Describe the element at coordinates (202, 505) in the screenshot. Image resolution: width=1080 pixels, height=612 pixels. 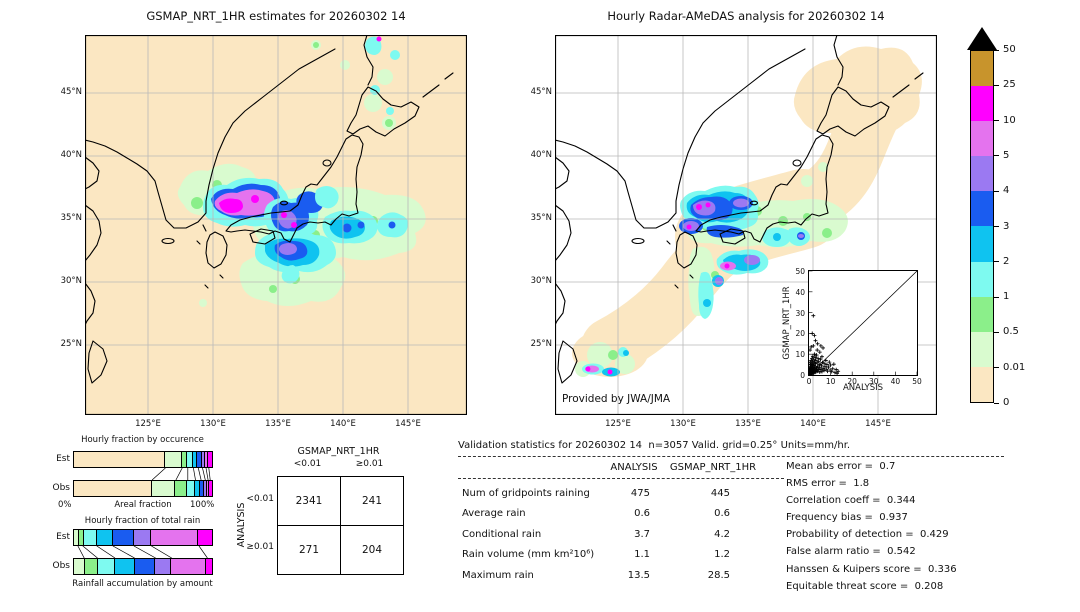
I see `occurrence-x-max: 100%` at that location.